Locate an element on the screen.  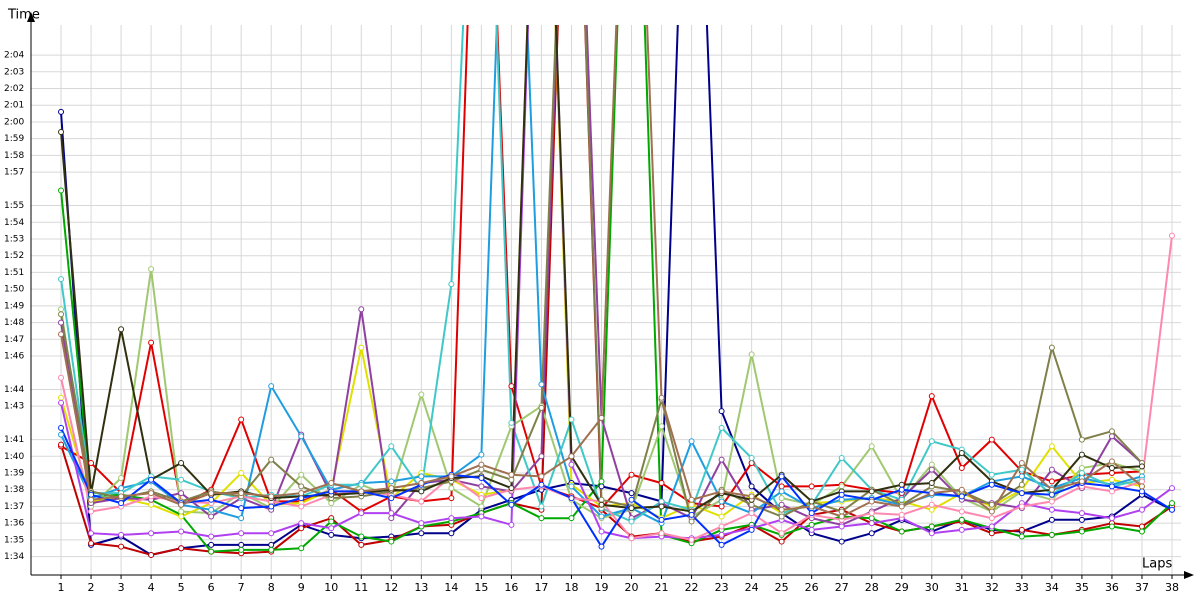
x-tick-label: 16 is located at coordinates (511, 587).